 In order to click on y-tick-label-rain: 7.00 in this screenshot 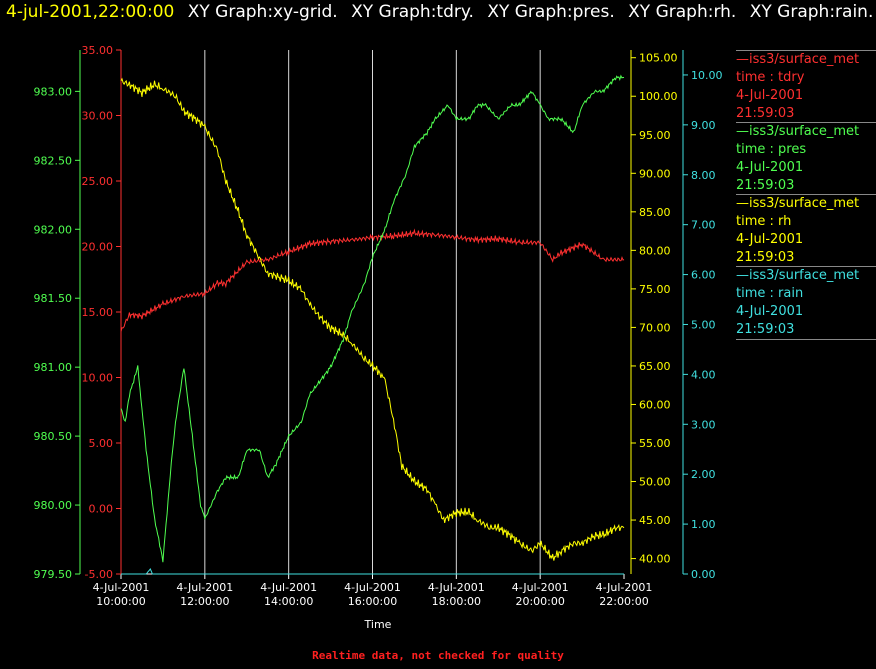, I will do `click(703, 225)`.